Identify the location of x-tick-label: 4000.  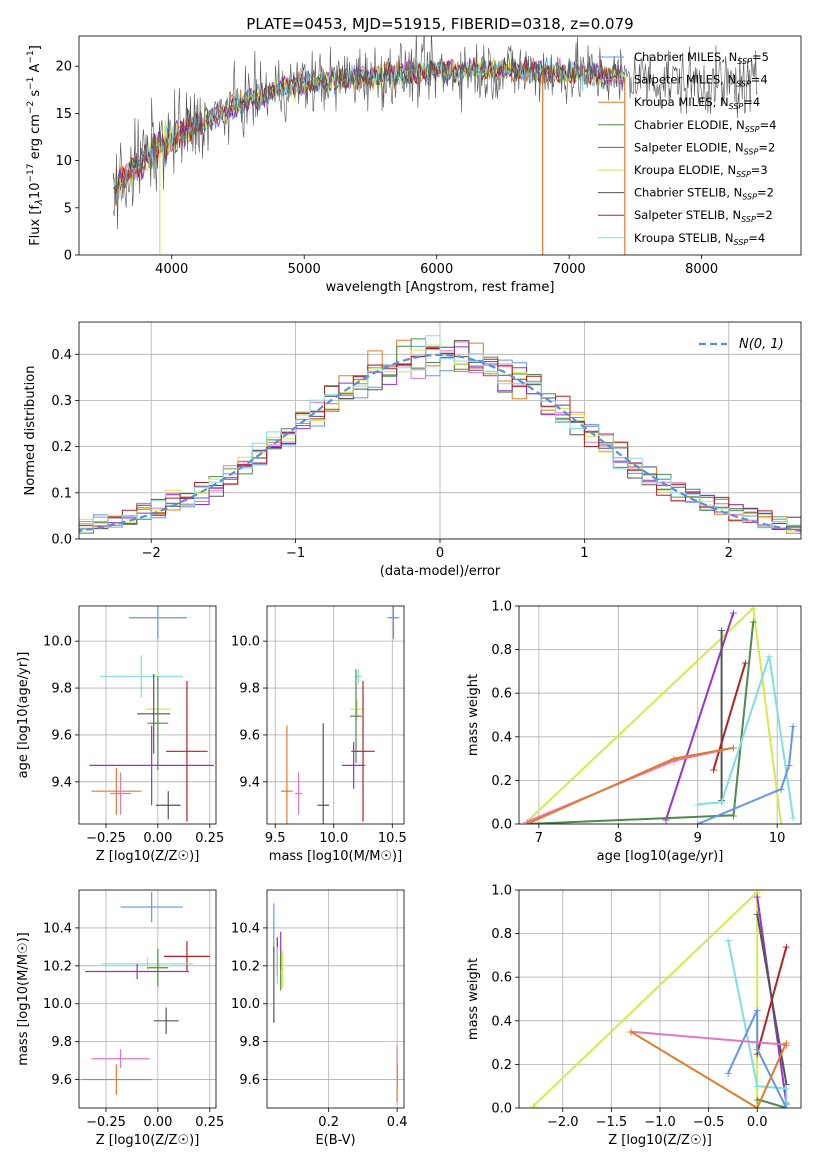
(171, 269).